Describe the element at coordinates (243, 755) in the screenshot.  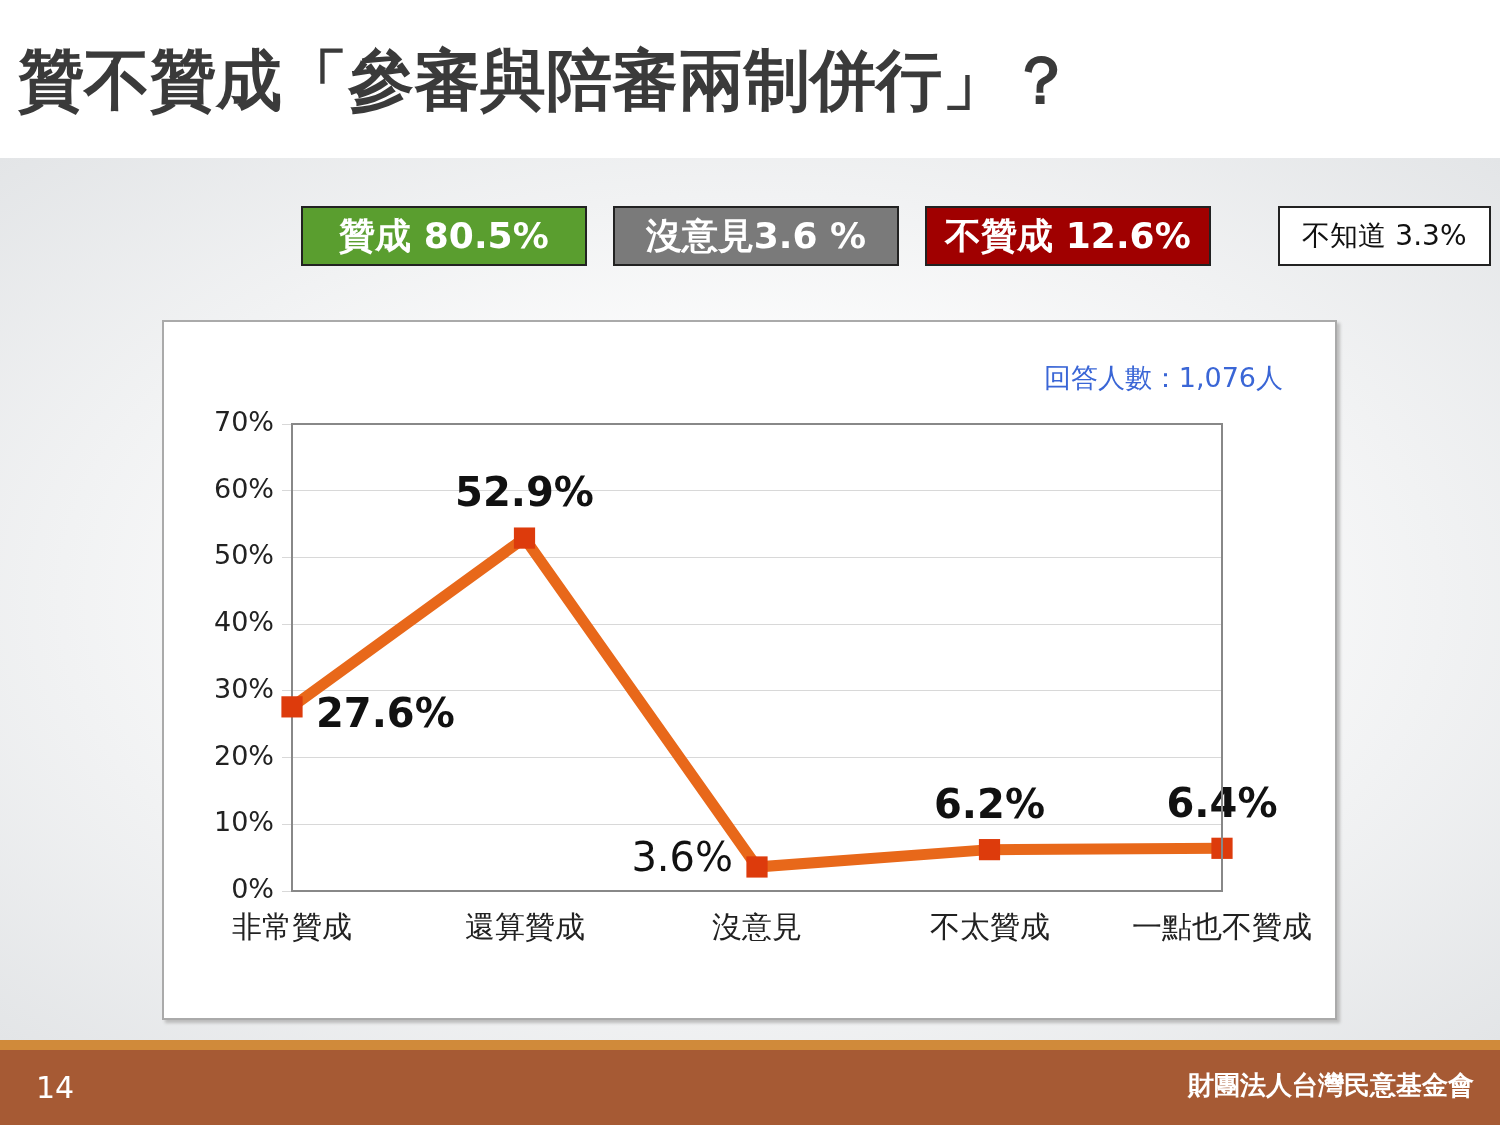
I see `y-tick-label: 20%` at that location.